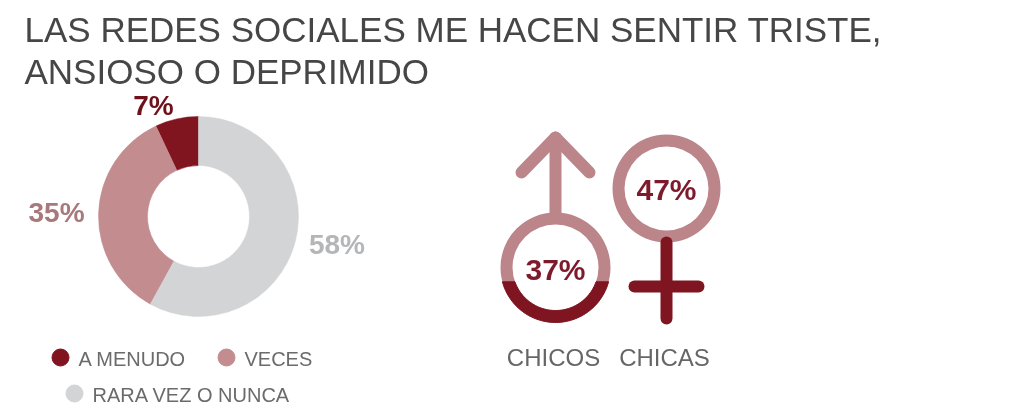 This screenshot has height=411, width=1024. Describe the element at coordinates (278, 358) in the screenshot. I see `legend-label: VECES` at that location.